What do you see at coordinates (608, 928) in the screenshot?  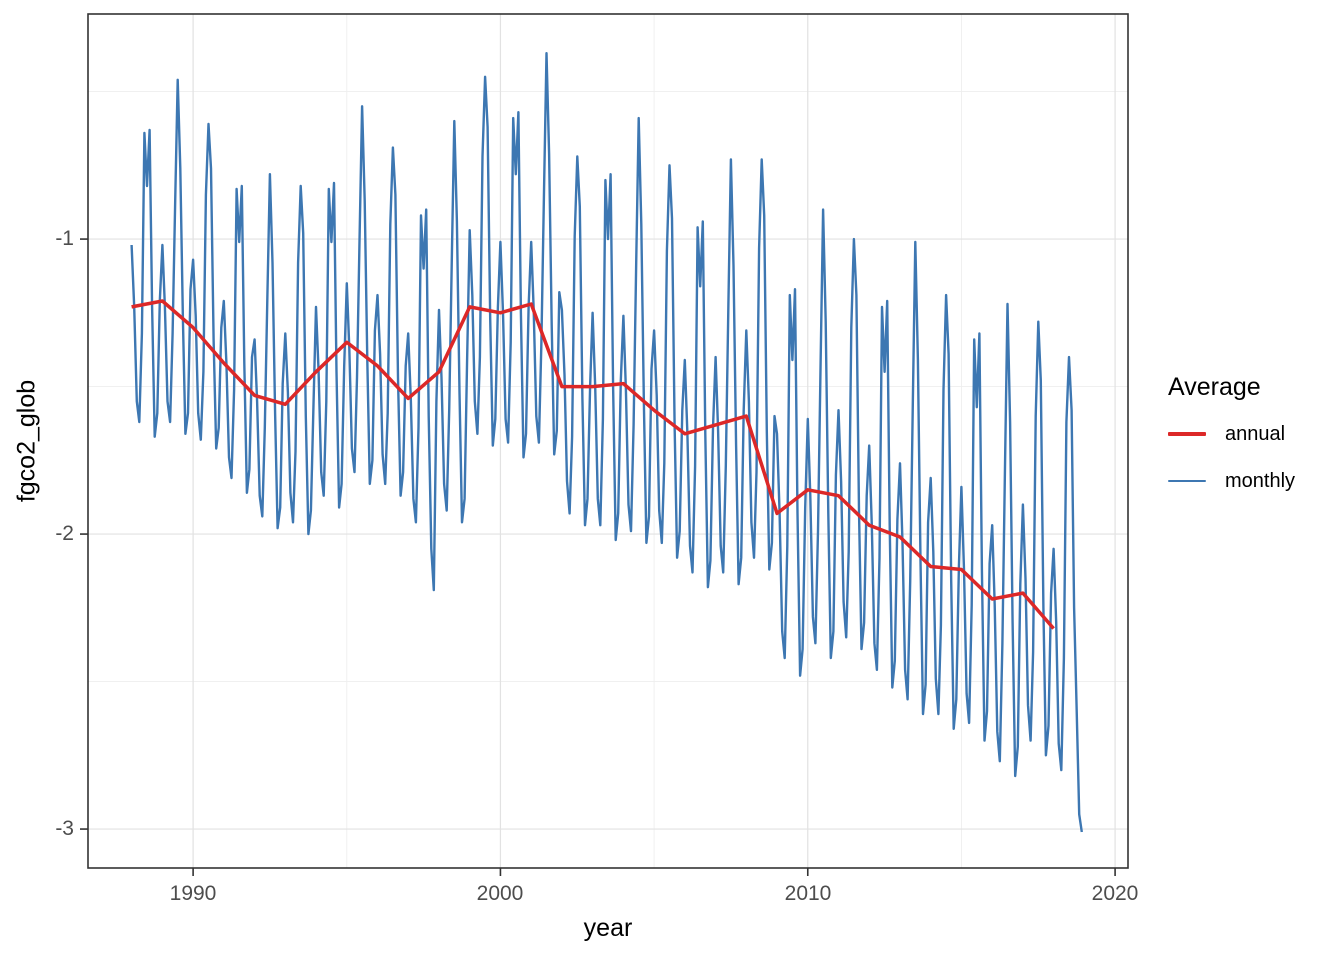 I see `x-axis-title: year` at bounding box center [608, 928].